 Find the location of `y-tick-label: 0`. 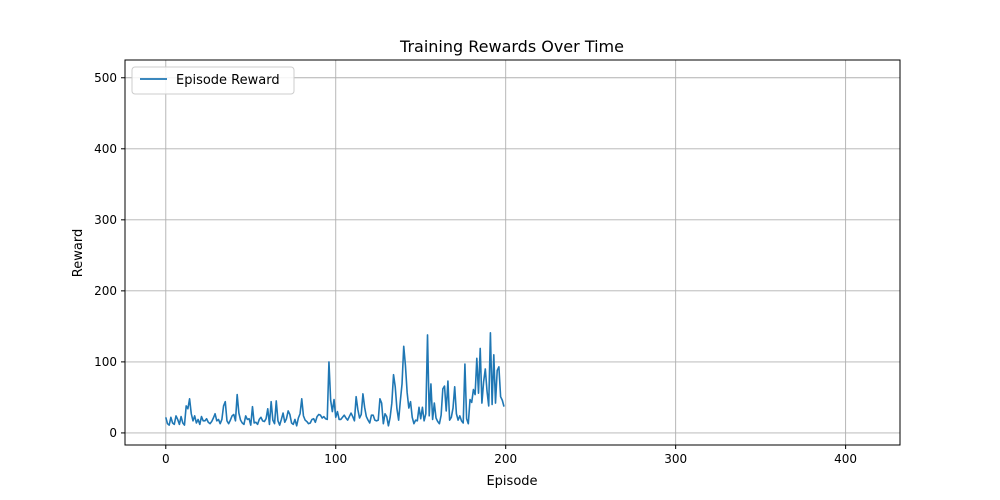

y-tick-label: 0 is located at coordinates (113, 433).